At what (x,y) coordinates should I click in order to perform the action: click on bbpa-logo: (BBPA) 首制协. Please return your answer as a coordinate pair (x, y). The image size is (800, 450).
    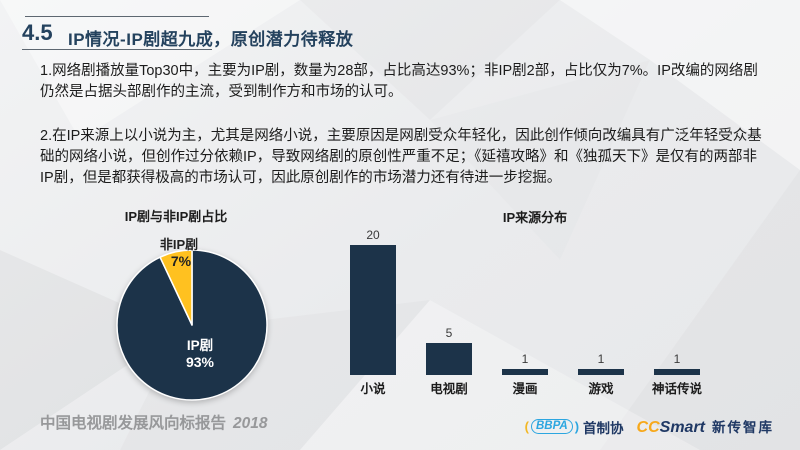
    Looking at the image, I should click on (574, 427).